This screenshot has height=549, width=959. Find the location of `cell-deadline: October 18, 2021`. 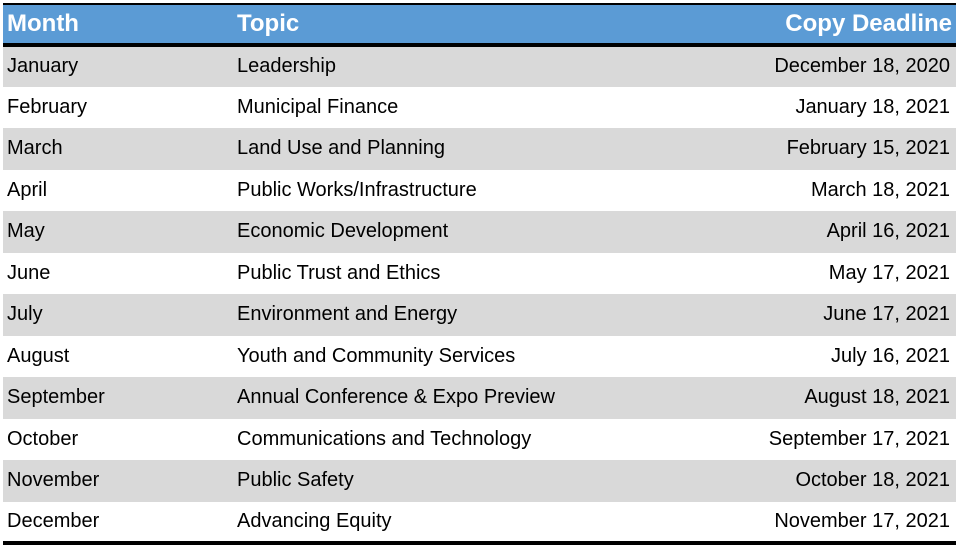

cell-deadline: October 18, 2021 is located at coordinates (872, 480).